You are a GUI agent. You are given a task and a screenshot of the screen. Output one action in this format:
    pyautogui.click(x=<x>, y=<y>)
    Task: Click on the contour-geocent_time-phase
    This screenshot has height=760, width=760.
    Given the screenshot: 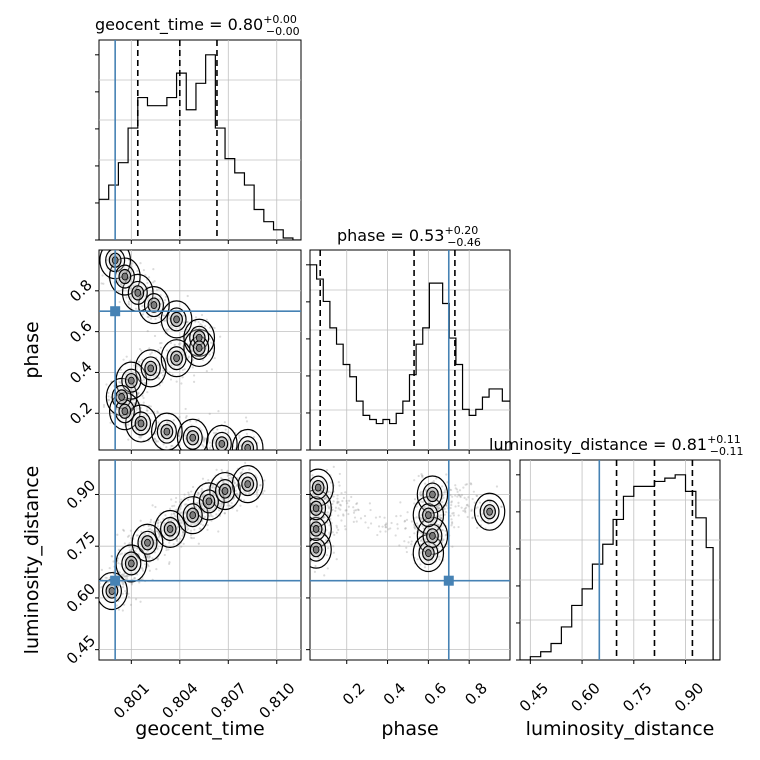 What is the action you would take?
    pyautogui.click(x=181, y=350)
    